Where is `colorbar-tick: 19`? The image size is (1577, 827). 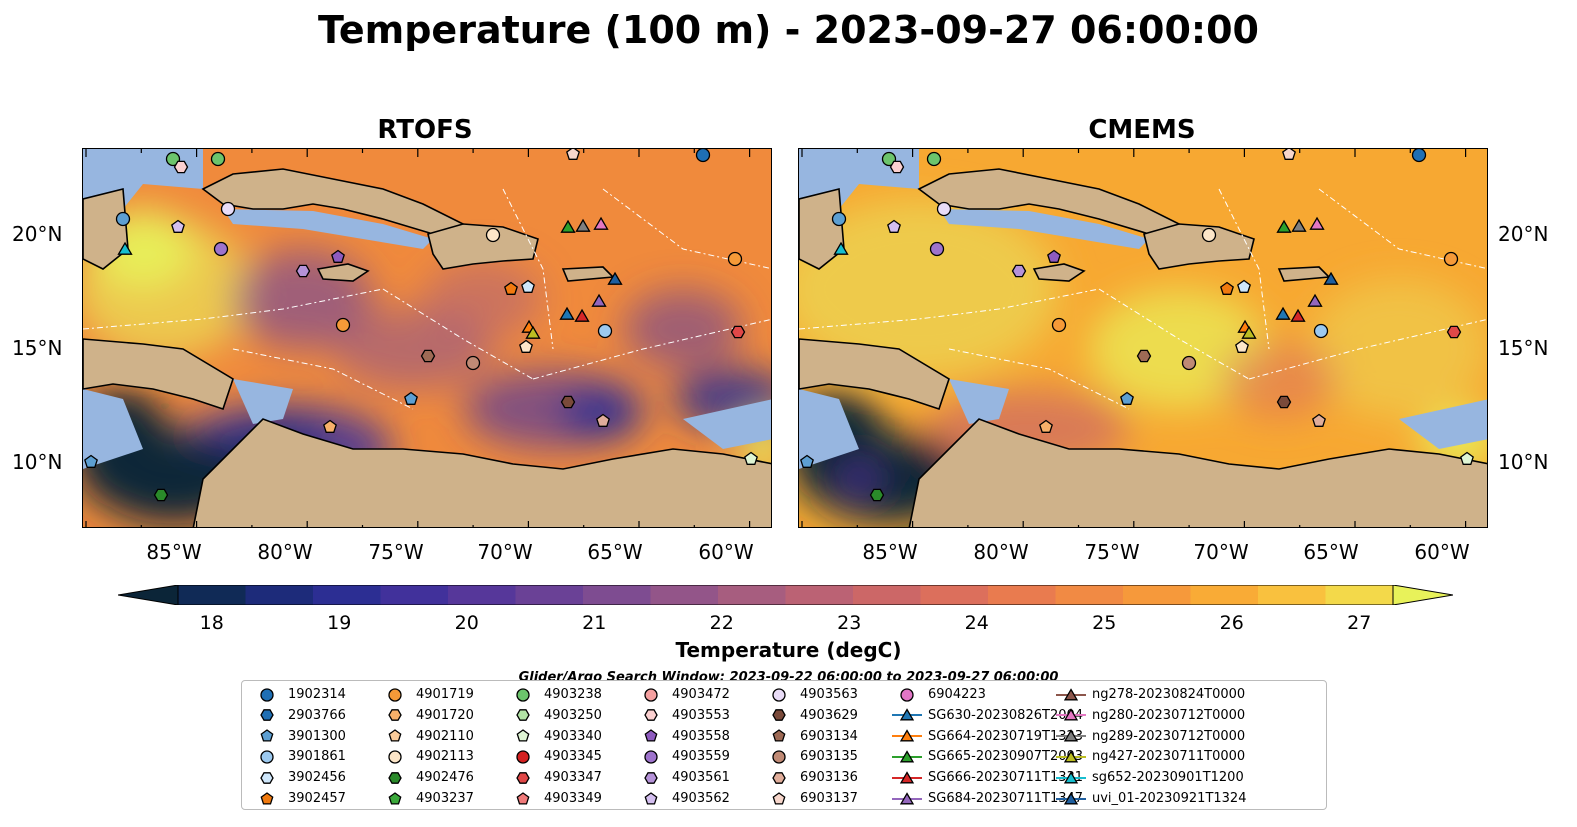
colorbar-tick: 19 is located at coordinates (339, 623).